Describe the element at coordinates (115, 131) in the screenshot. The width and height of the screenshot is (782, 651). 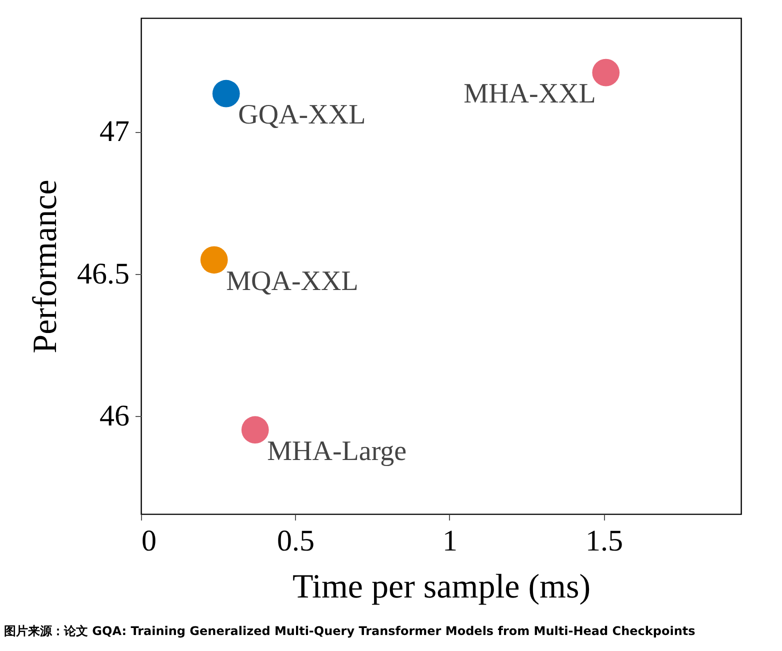
I see `y-tick-label: 47` at that location.